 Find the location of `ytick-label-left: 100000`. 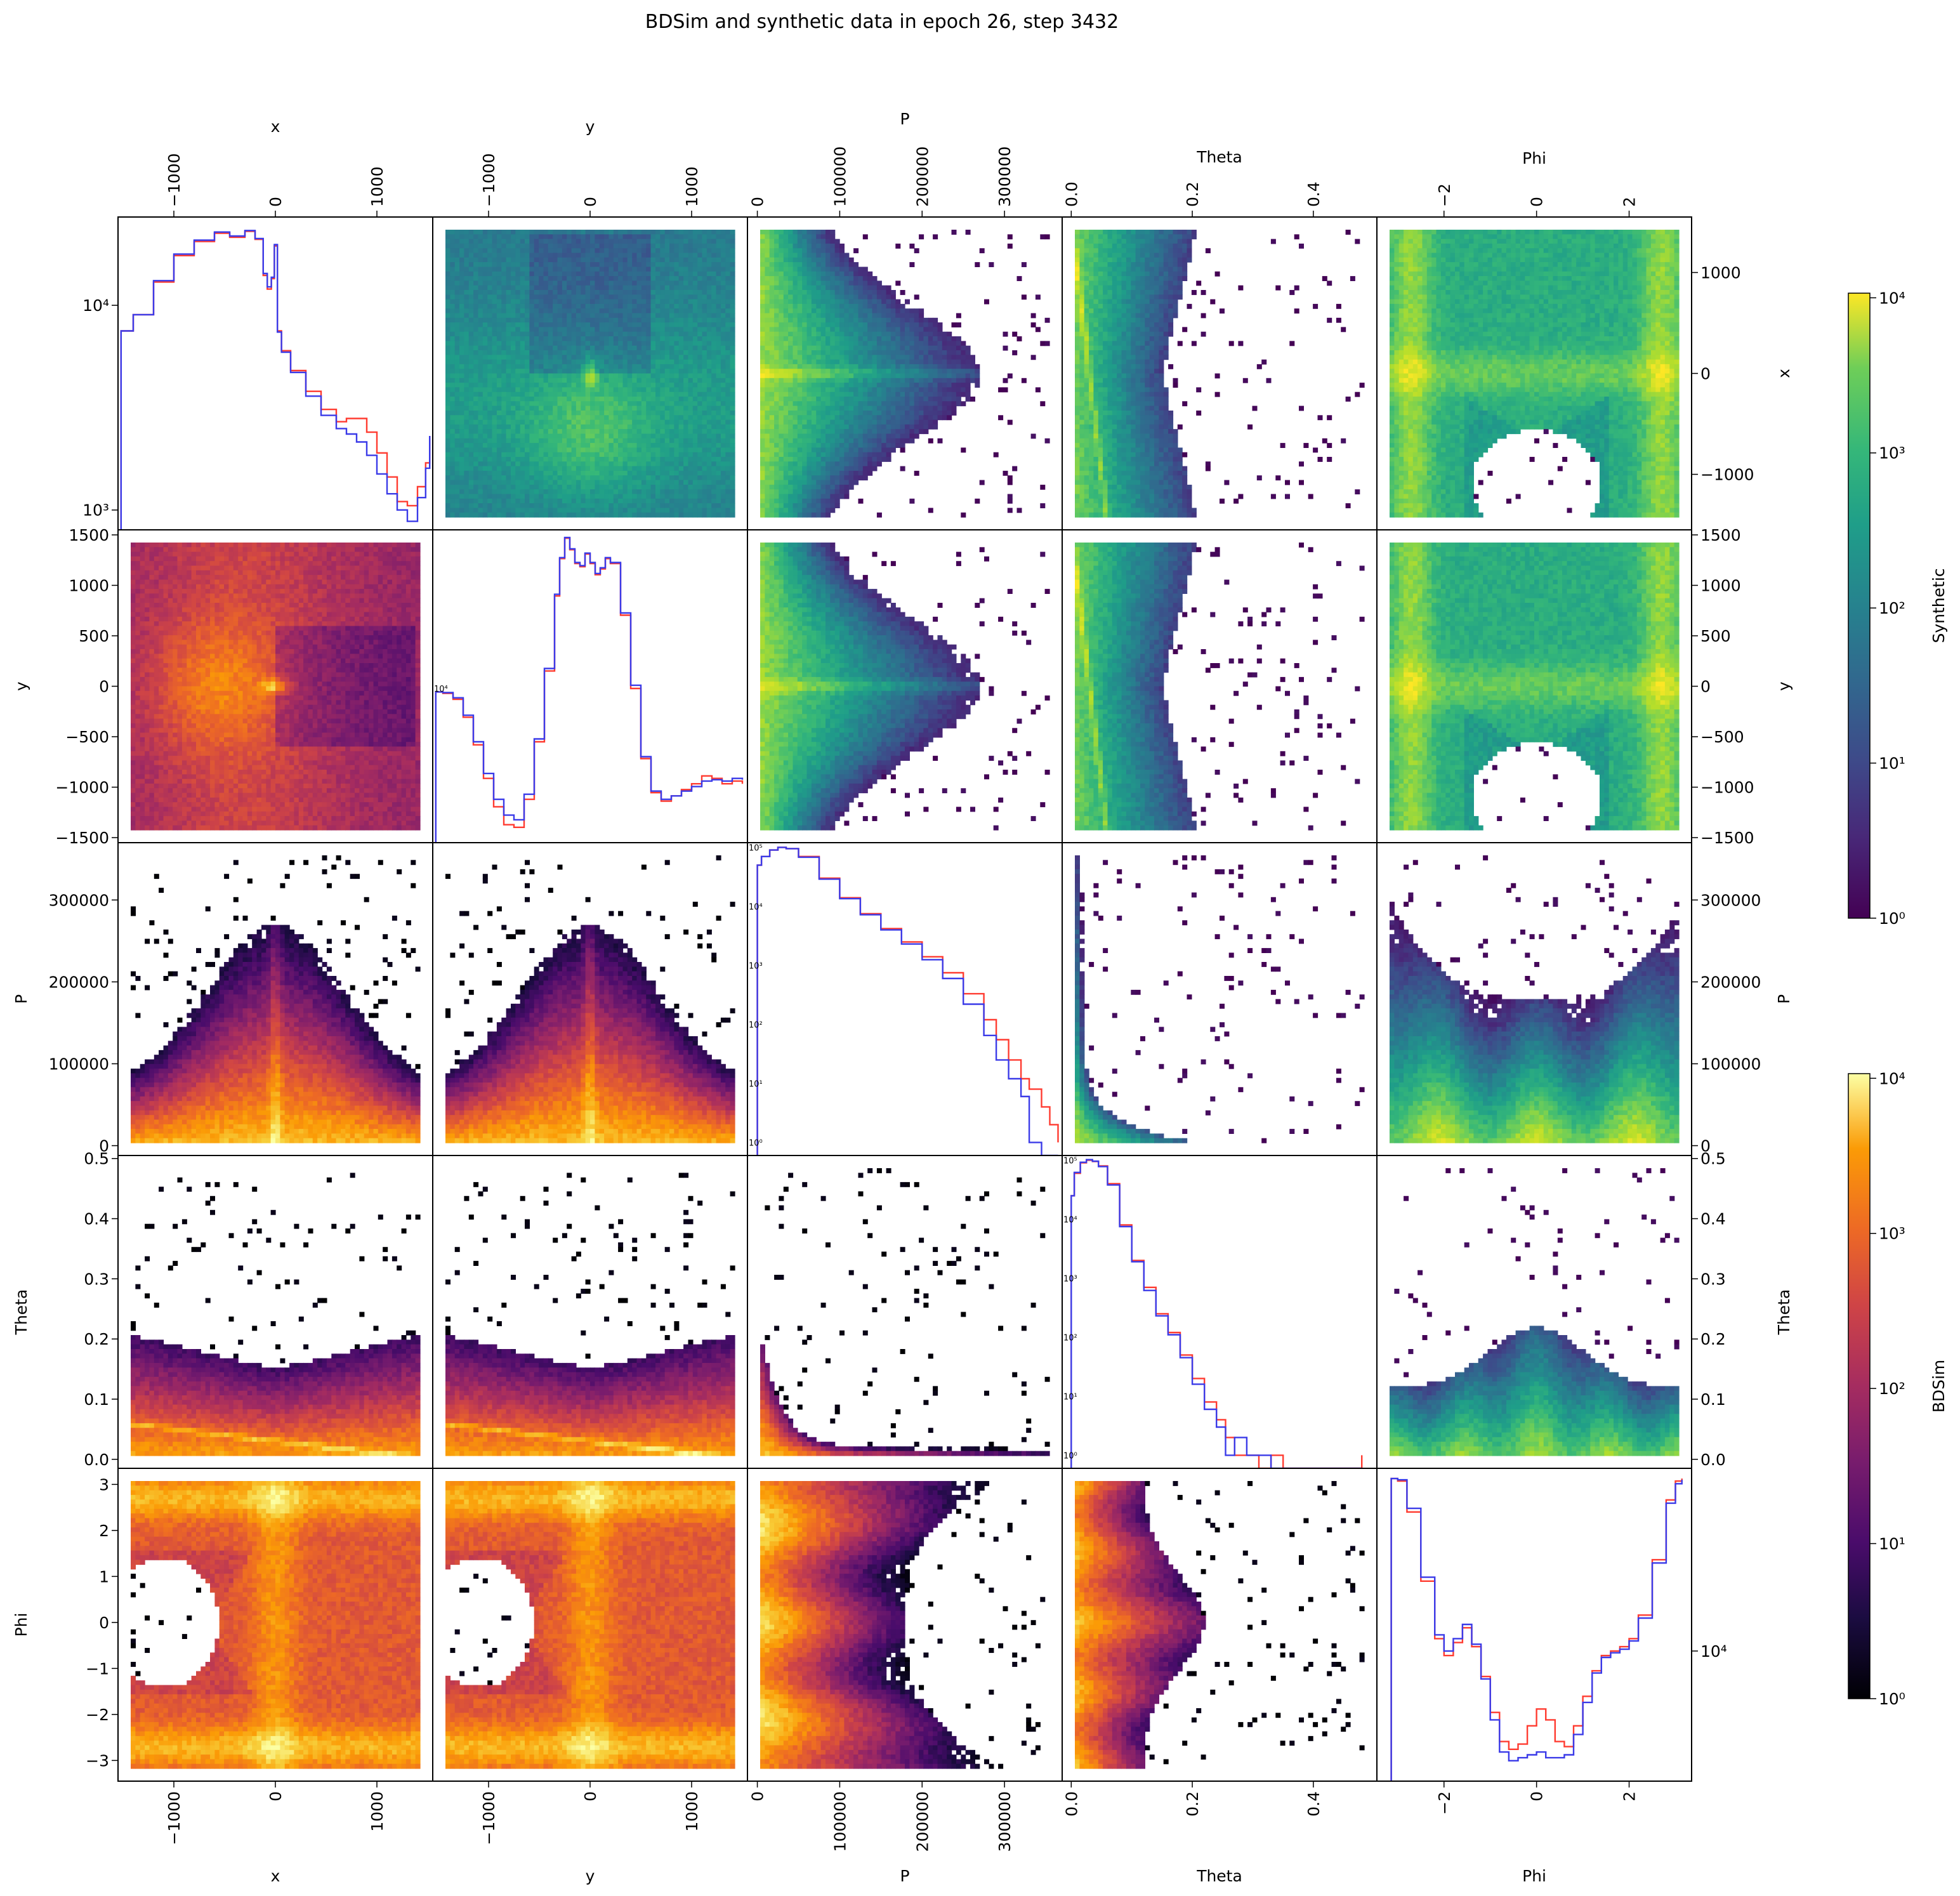

ytick-label-left: 100000 is located at coordinates (79, 1064).